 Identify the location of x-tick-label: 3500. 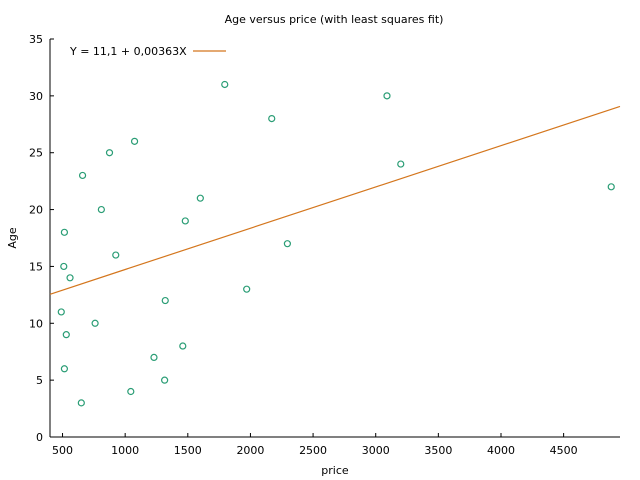
(438, 450).